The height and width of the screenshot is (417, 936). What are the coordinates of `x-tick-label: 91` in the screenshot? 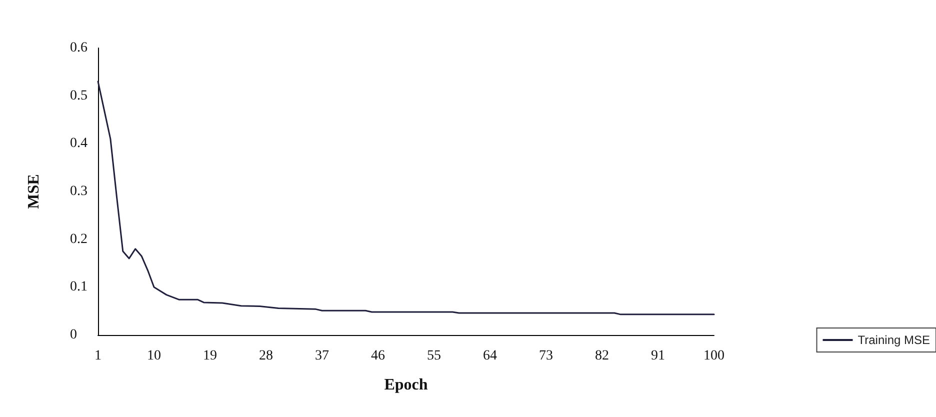 It's located at (658, 356).